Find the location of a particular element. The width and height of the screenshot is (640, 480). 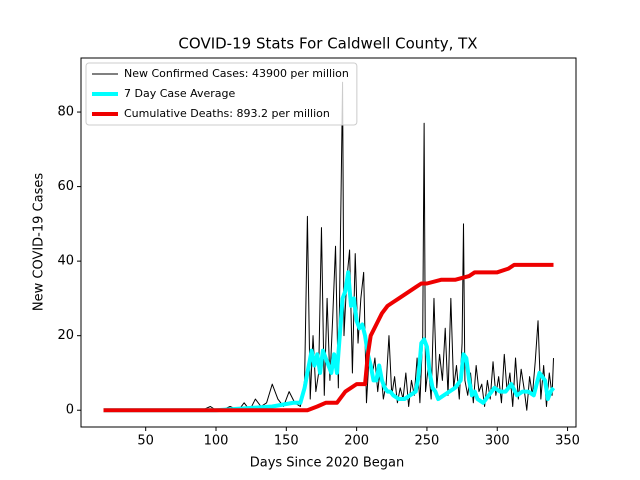

y-tick-label: 0 is located at coordinates (70, 410).